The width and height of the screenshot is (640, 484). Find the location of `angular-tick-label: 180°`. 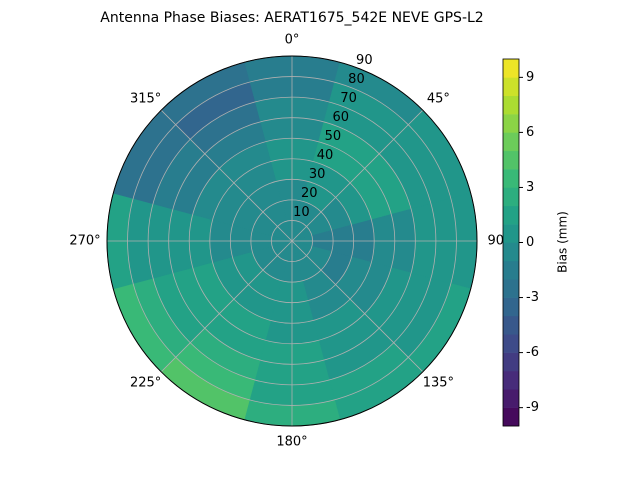

angular-tick-label: 180° is located at coordinates (291, 442).